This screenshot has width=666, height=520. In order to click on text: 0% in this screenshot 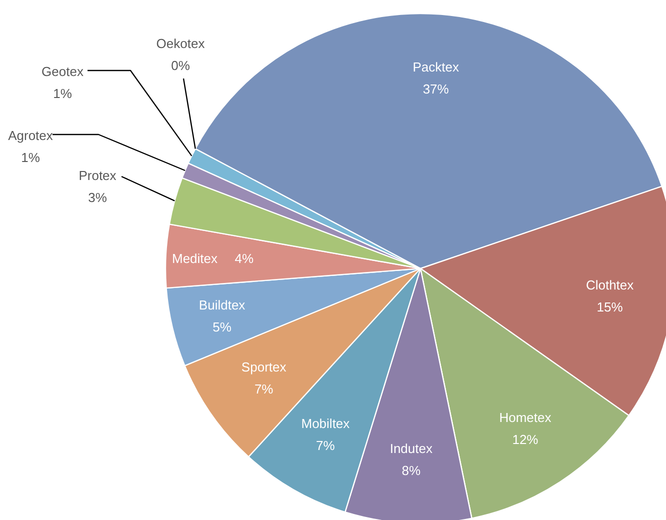, I will do `click(180, 65)`.